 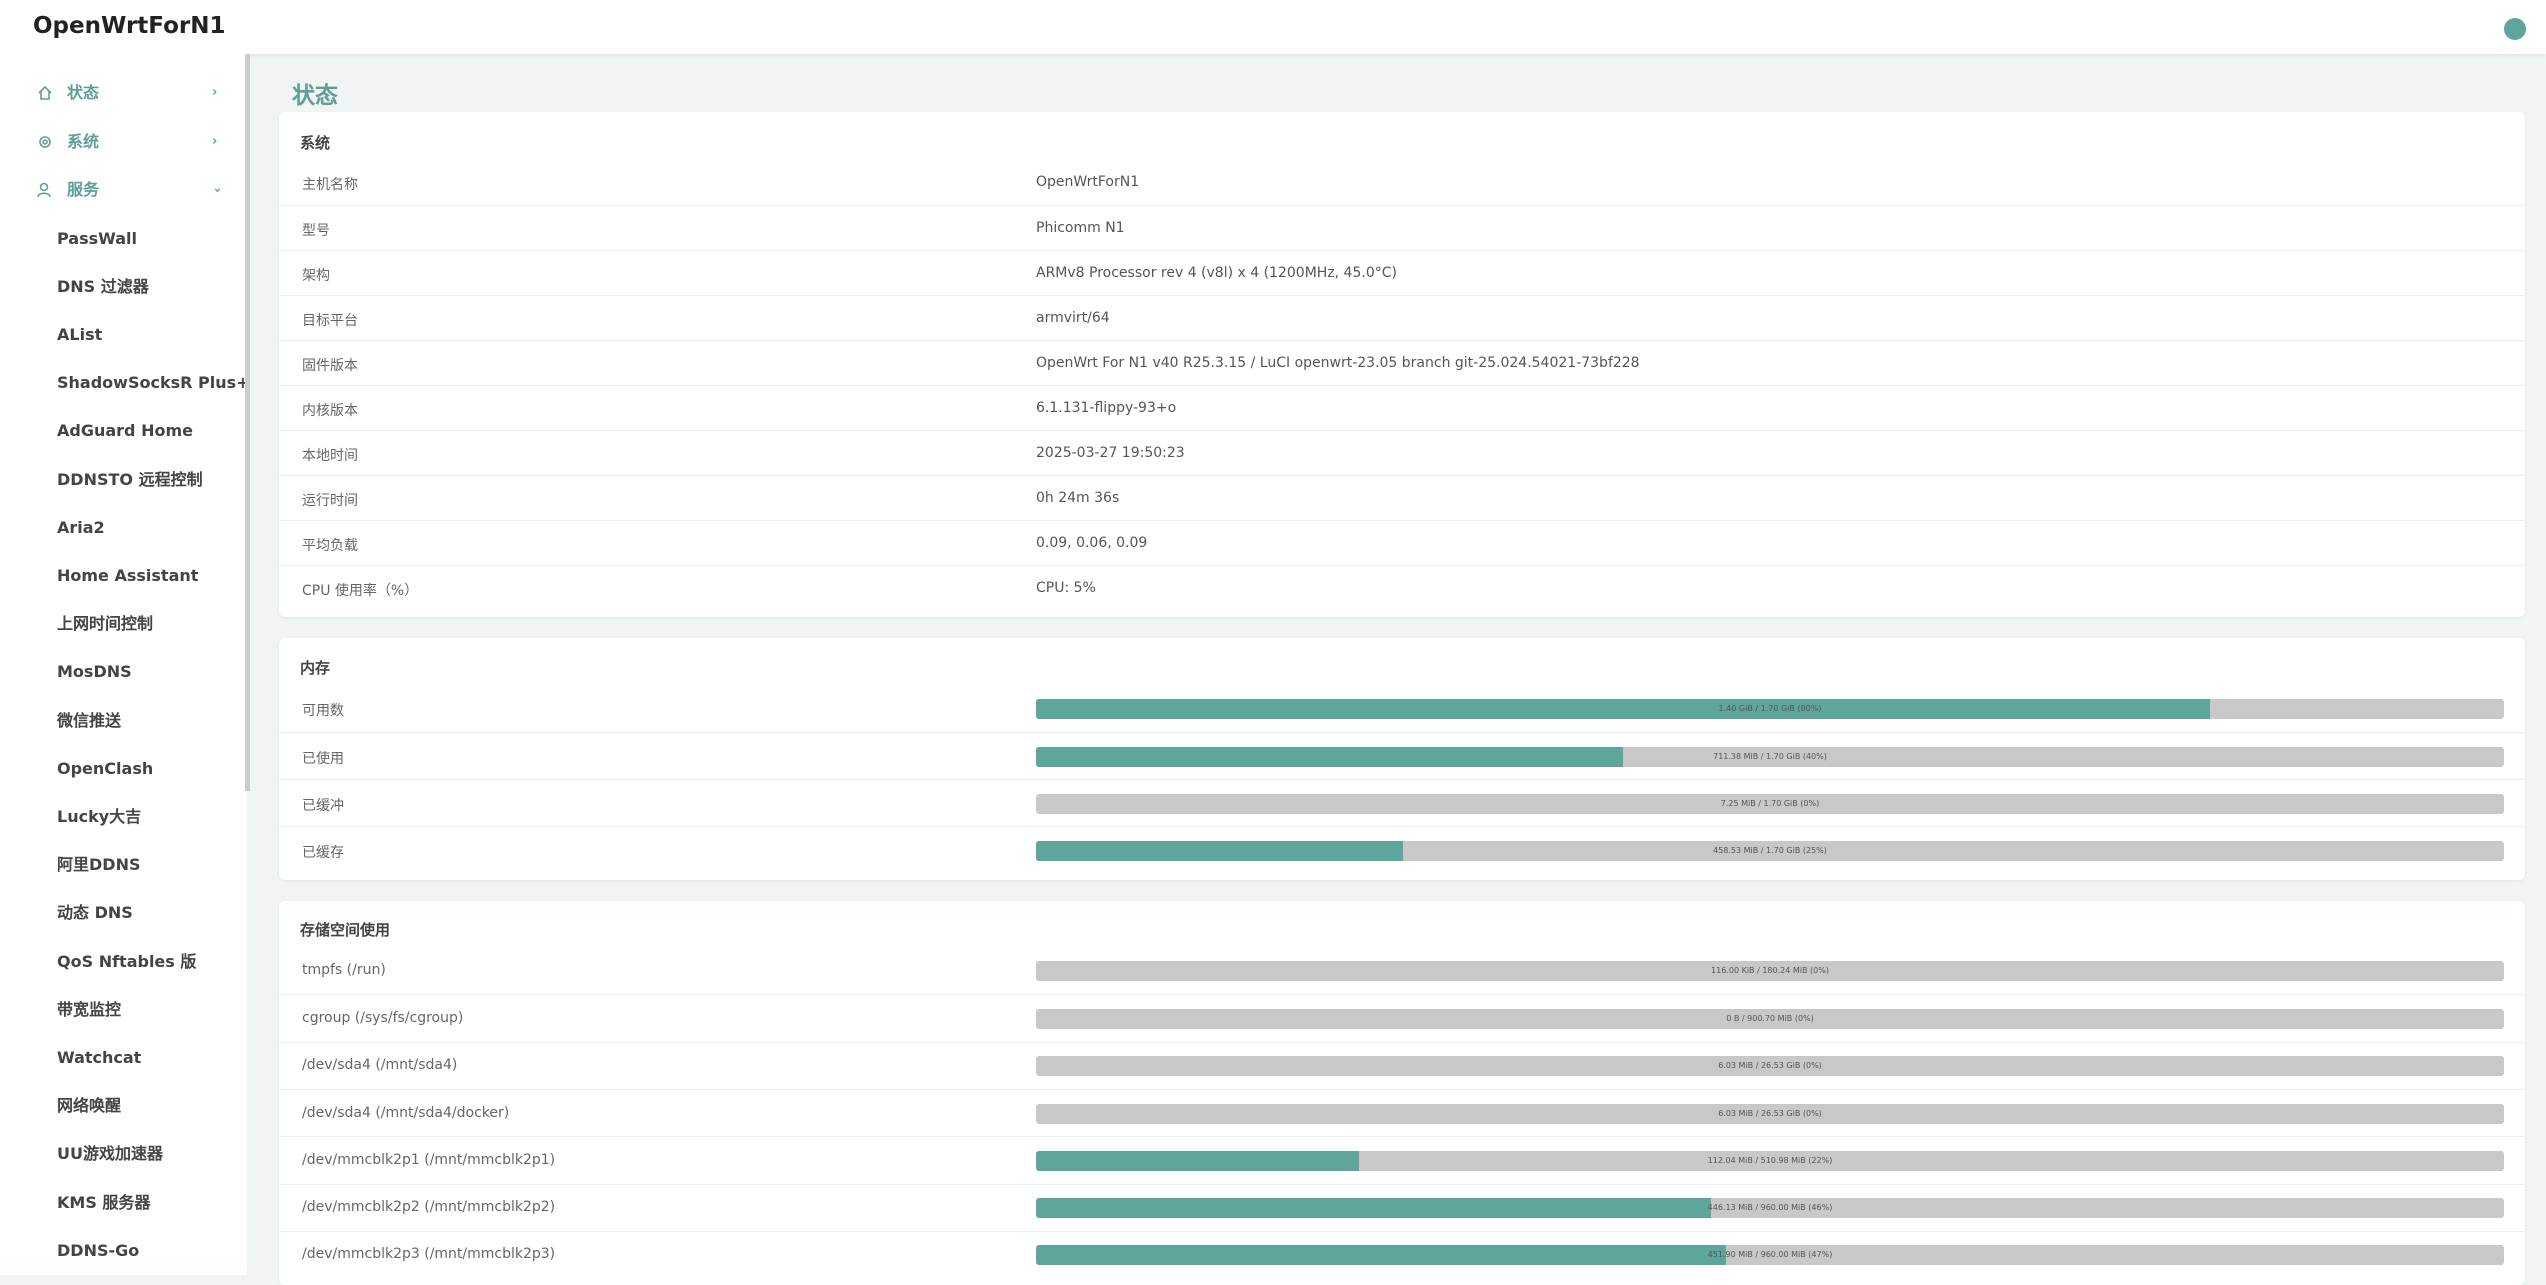 I want to click on progress-text: 112.04 MiB / 510.98 MiB (22%), so click(x=1770, y=1160).